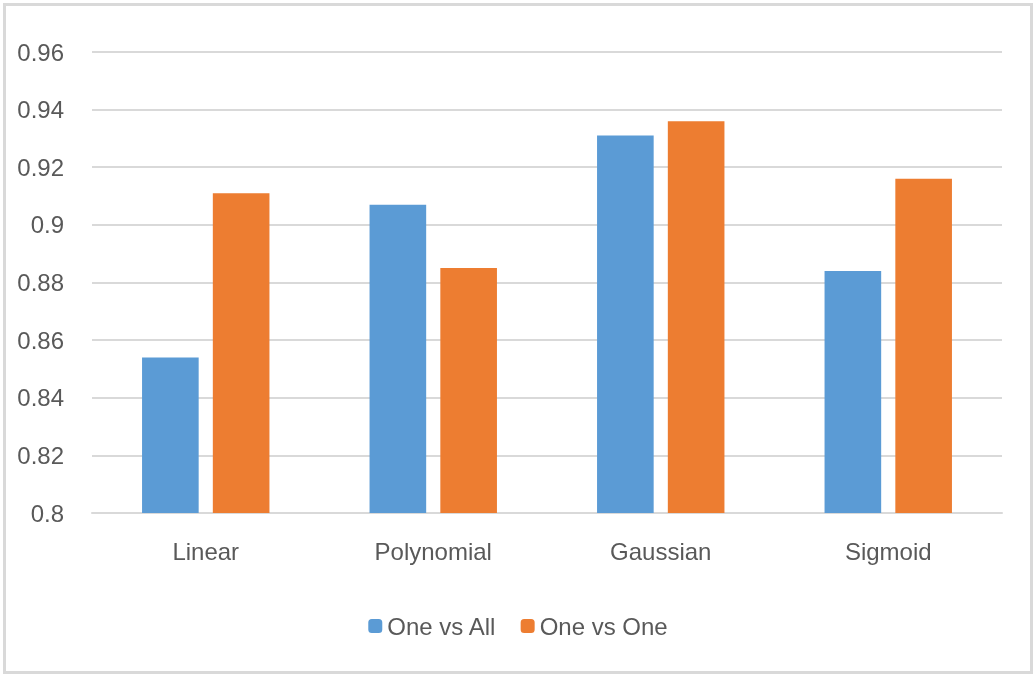 The image size is (1036, 677). I want to click on x-tick-label: Gaussian, so click(661, 551).